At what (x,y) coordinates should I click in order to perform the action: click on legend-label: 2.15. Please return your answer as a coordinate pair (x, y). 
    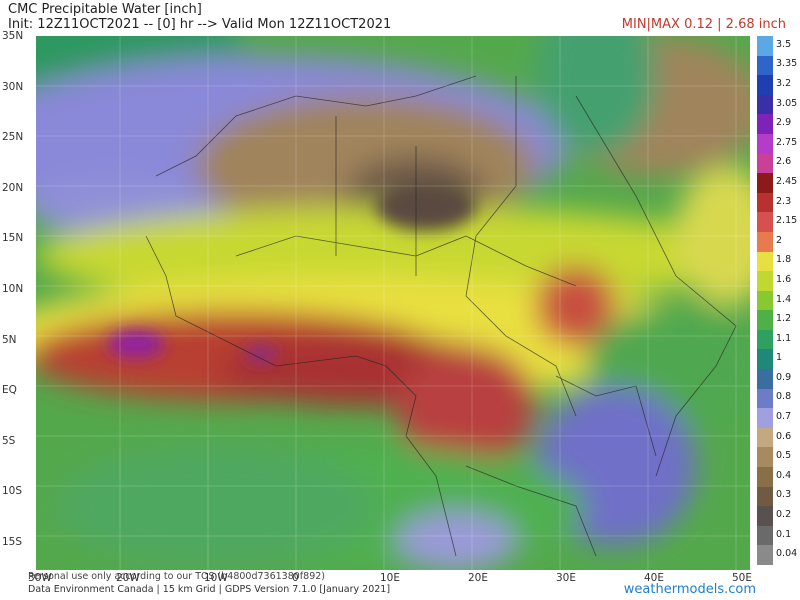
    Looking at the image, I should click on (787, 221).